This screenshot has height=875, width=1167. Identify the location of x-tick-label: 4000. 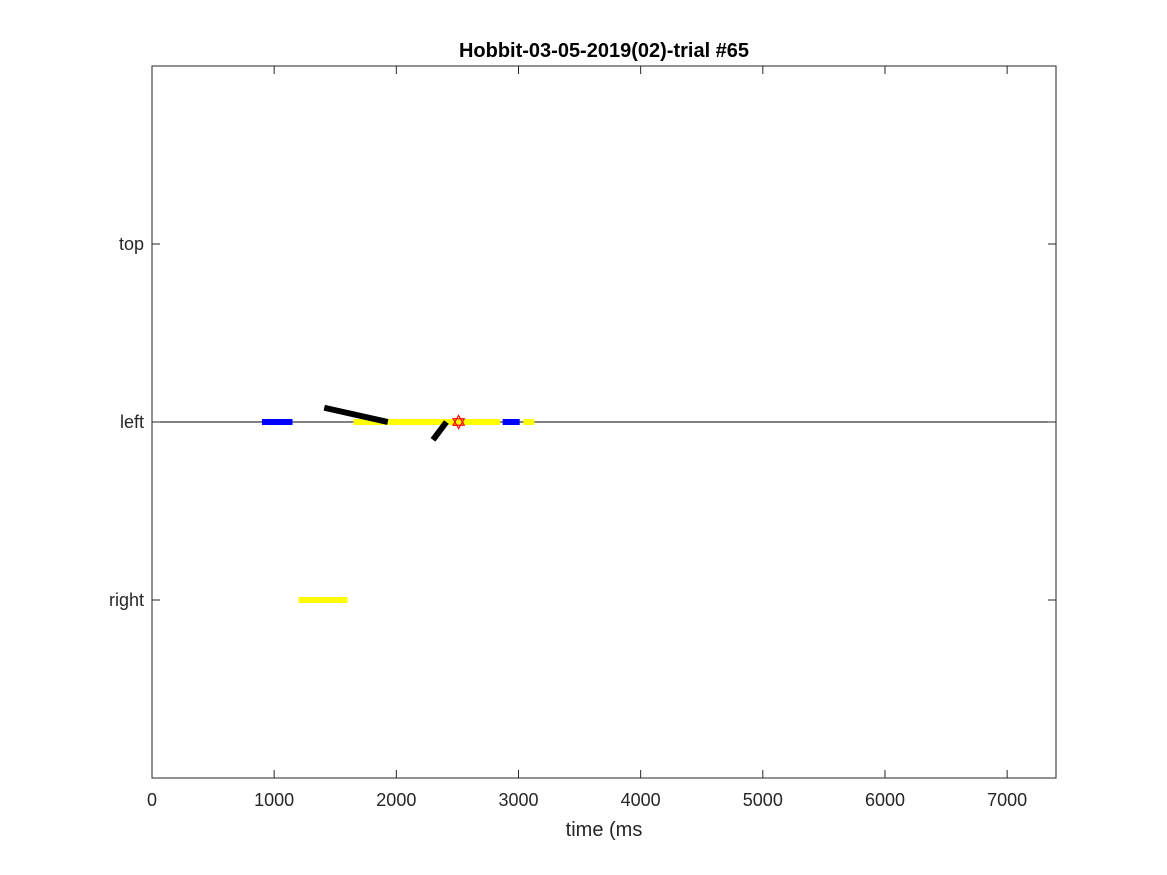
(641, 800).